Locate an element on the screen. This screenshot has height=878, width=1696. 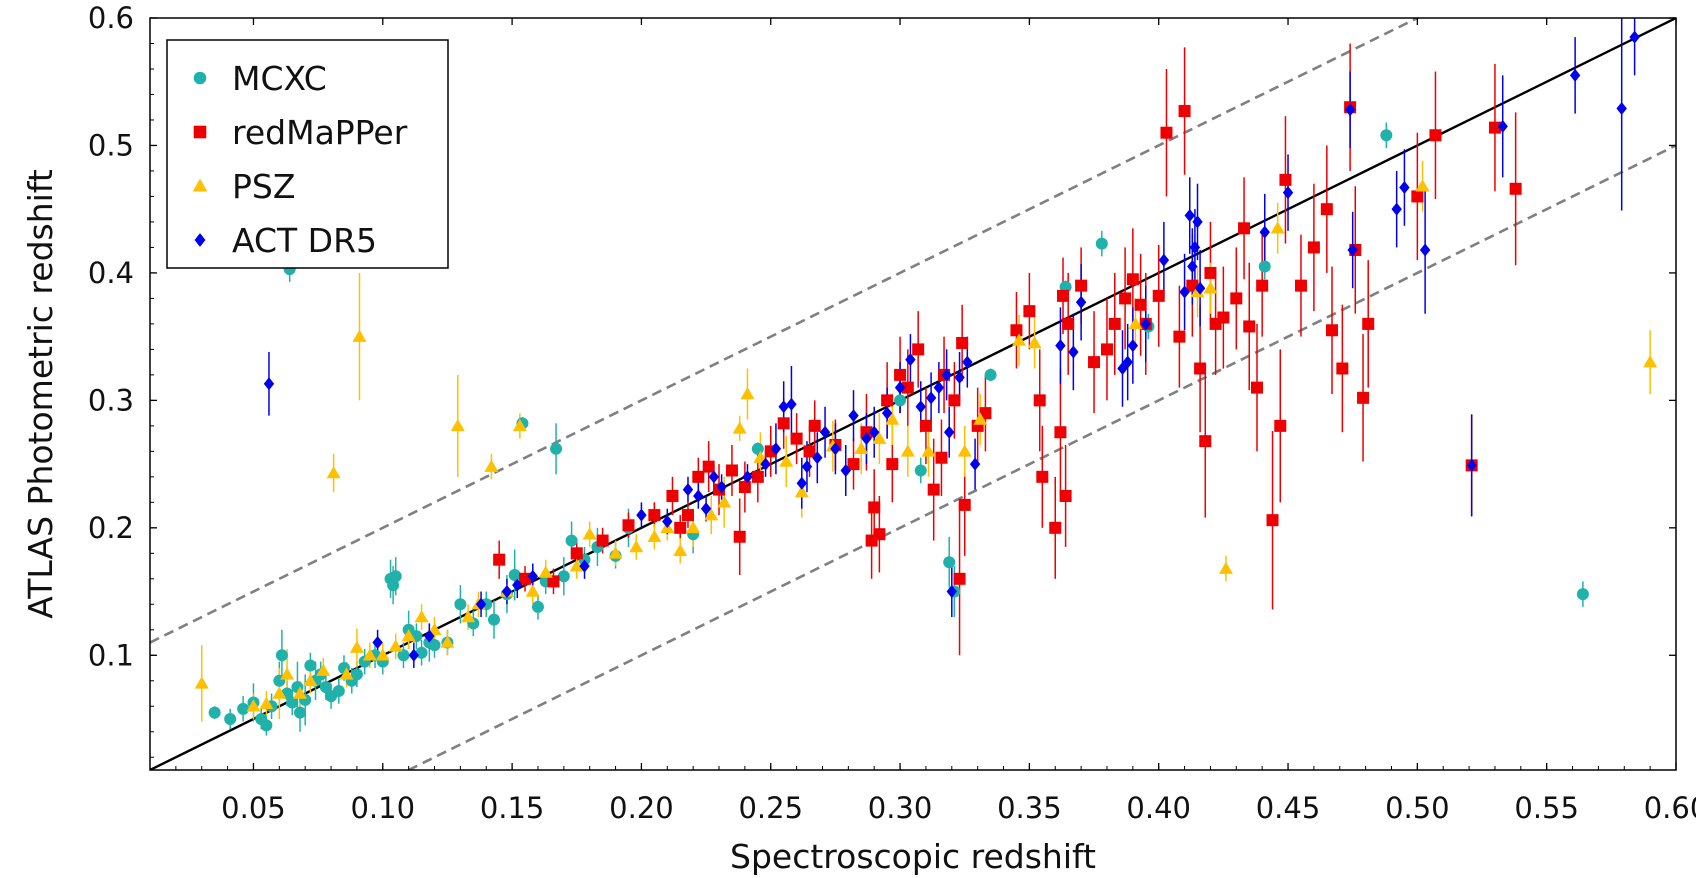
legend: MCXC redMaPPer PSZ ACT DR5 is located at coordinates (307, 154).